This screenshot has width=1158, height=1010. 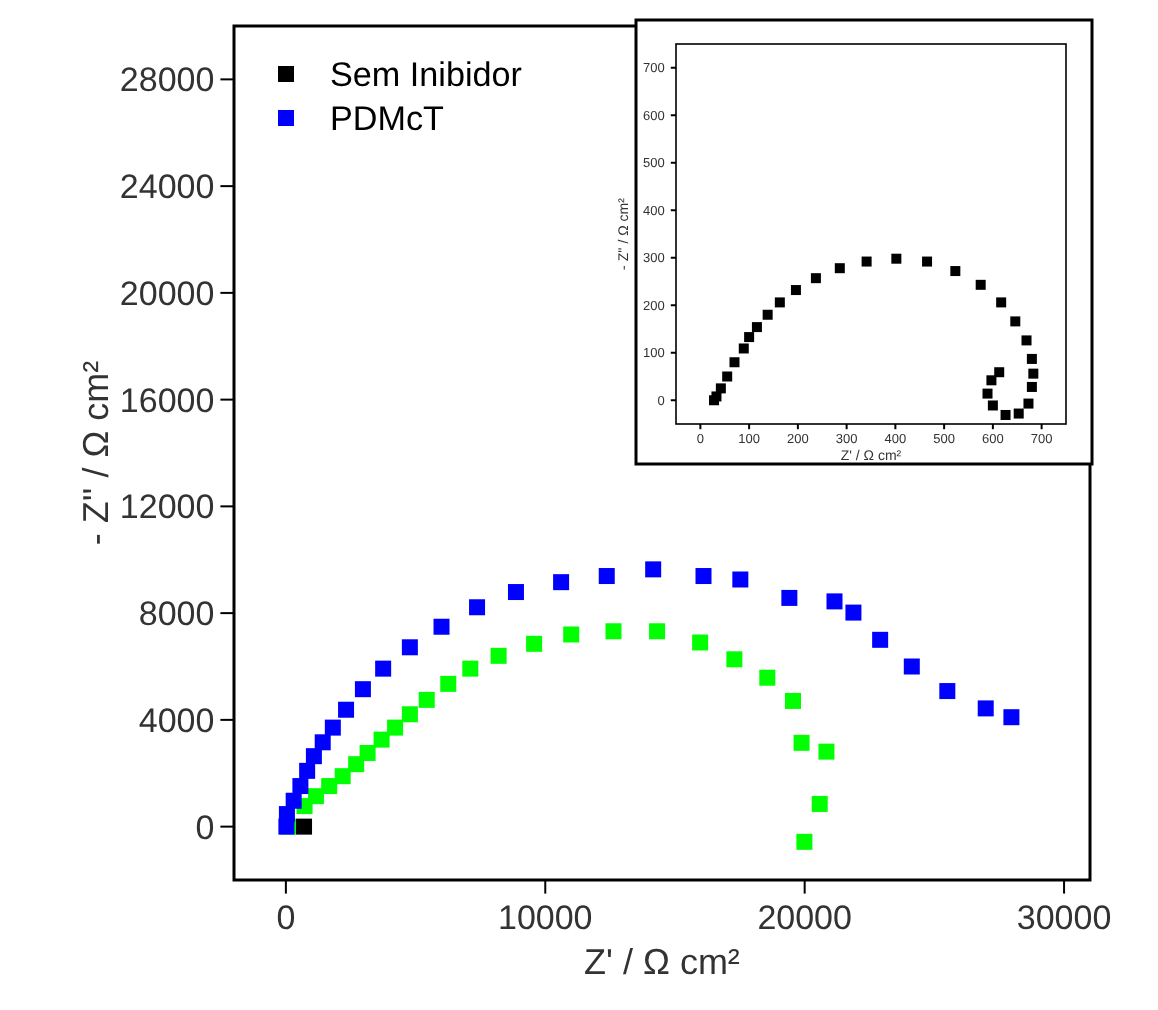 I want to click on y-tick-label: 4000, so click(x=176, y=720).